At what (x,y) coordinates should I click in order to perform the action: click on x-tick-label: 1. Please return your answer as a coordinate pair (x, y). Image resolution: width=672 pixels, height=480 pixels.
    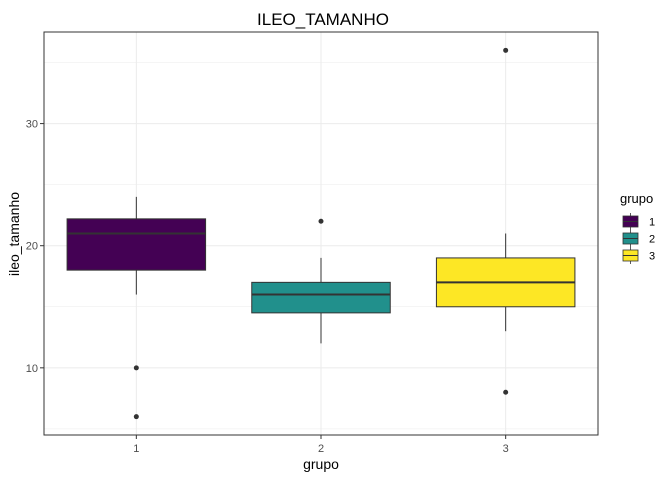
    Looking at the image, I should click on (136, 449).